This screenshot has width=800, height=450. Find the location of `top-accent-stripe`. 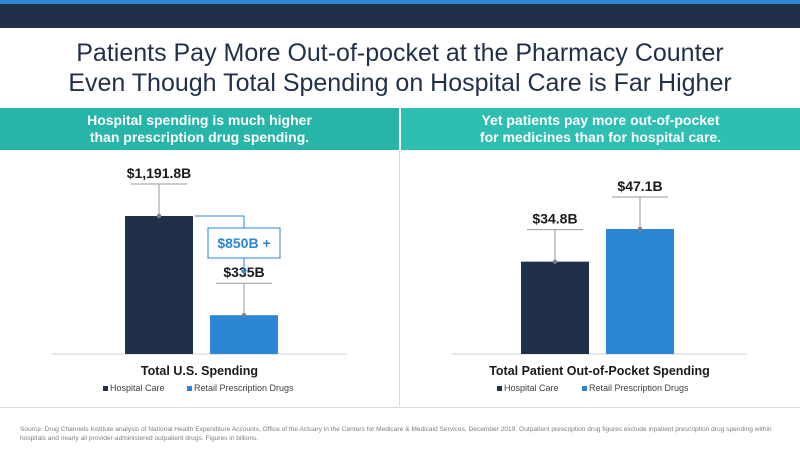

top-accent-stripe is located at coordinates (400, 2).